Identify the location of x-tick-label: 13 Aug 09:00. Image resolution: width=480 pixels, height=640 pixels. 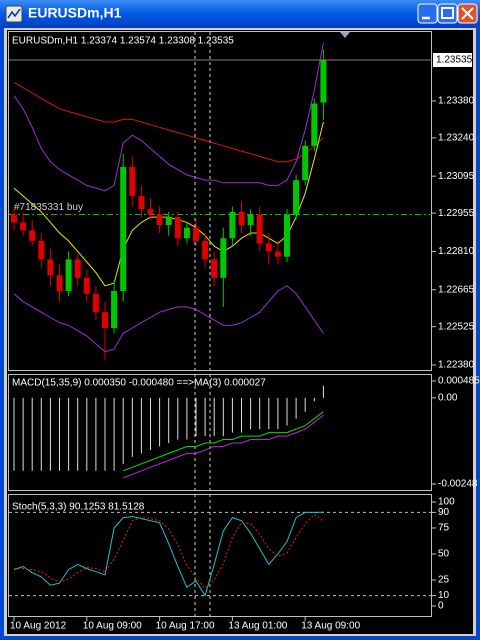
(330, 626).